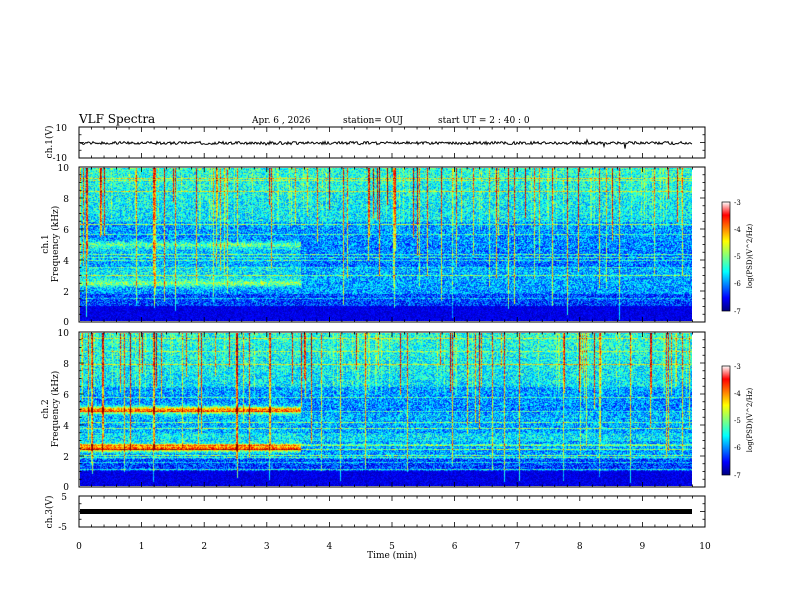  What do you see at coordinates (737, 367) in the screenshot?
I see `ch2-colorbar-tick-m3: -3` at bounding box center [737, 367].